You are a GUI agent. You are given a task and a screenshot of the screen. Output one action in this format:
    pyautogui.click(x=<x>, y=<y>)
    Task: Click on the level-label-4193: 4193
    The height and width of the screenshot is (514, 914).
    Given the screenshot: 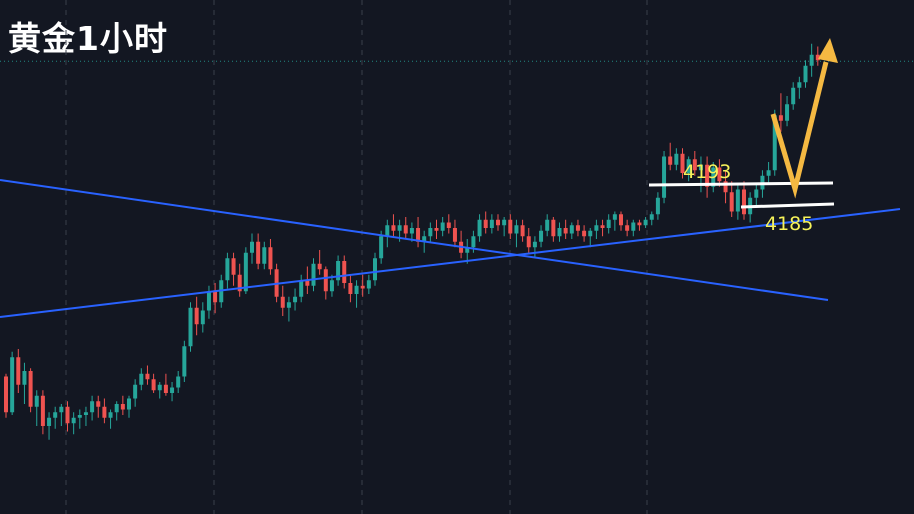 What is the action you would take?
    pyautogui.click(x=707, y=172)
    